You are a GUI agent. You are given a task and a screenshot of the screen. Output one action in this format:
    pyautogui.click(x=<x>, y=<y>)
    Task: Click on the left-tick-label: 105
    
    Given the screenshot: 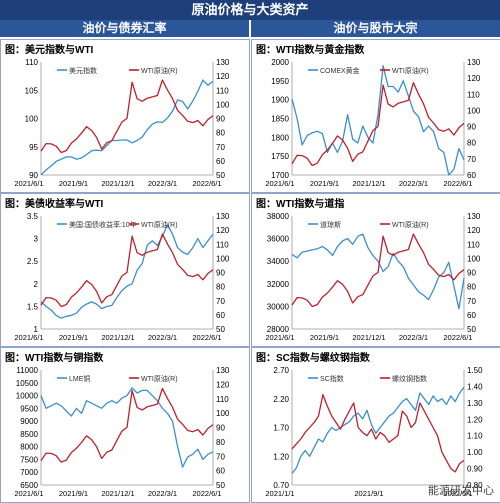 What is the action you would take?
    pyautogui.click(x=32, y=90)
    